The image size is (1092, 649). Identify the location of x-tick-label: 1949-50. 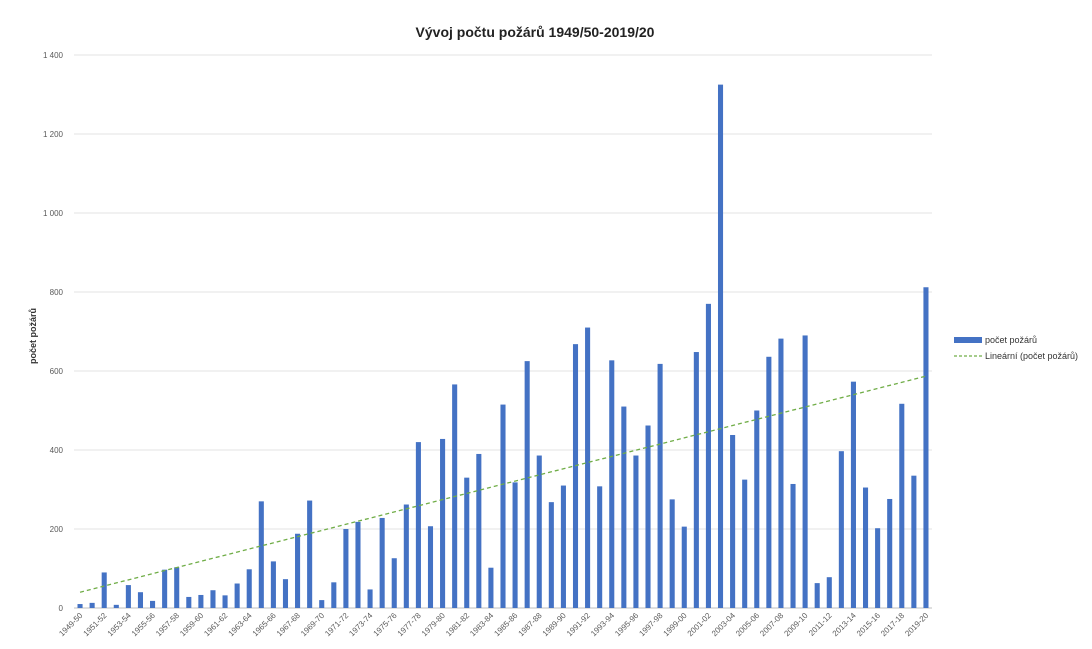
(71, 625).